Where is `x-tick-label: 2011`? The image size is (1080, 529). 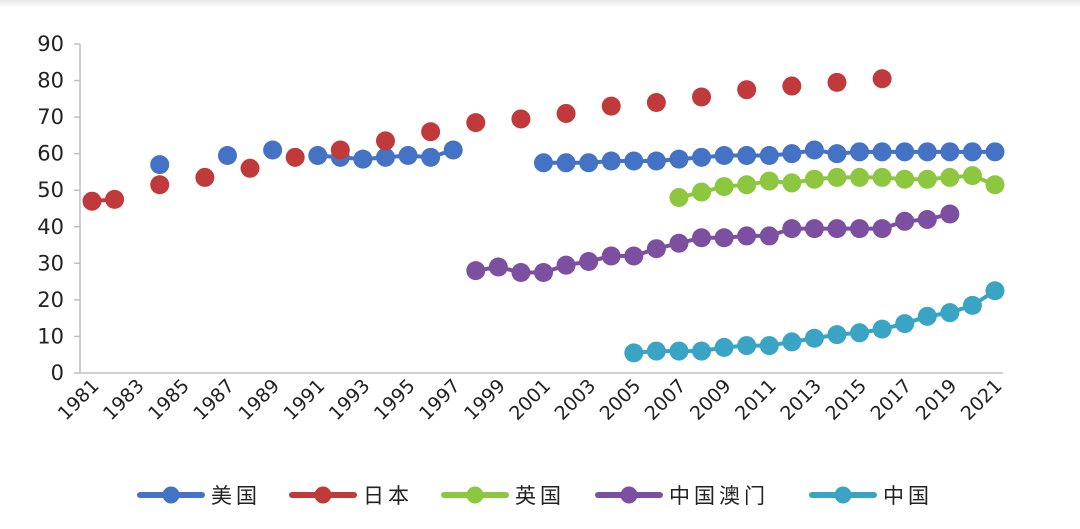 x-tick-label: 2011 is located at coordinates (756, 400).